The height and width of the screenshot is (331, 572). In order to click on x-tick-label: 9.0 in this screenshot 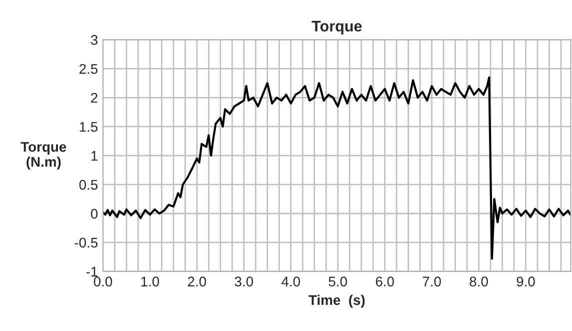, I will do `click(525, 281)`.